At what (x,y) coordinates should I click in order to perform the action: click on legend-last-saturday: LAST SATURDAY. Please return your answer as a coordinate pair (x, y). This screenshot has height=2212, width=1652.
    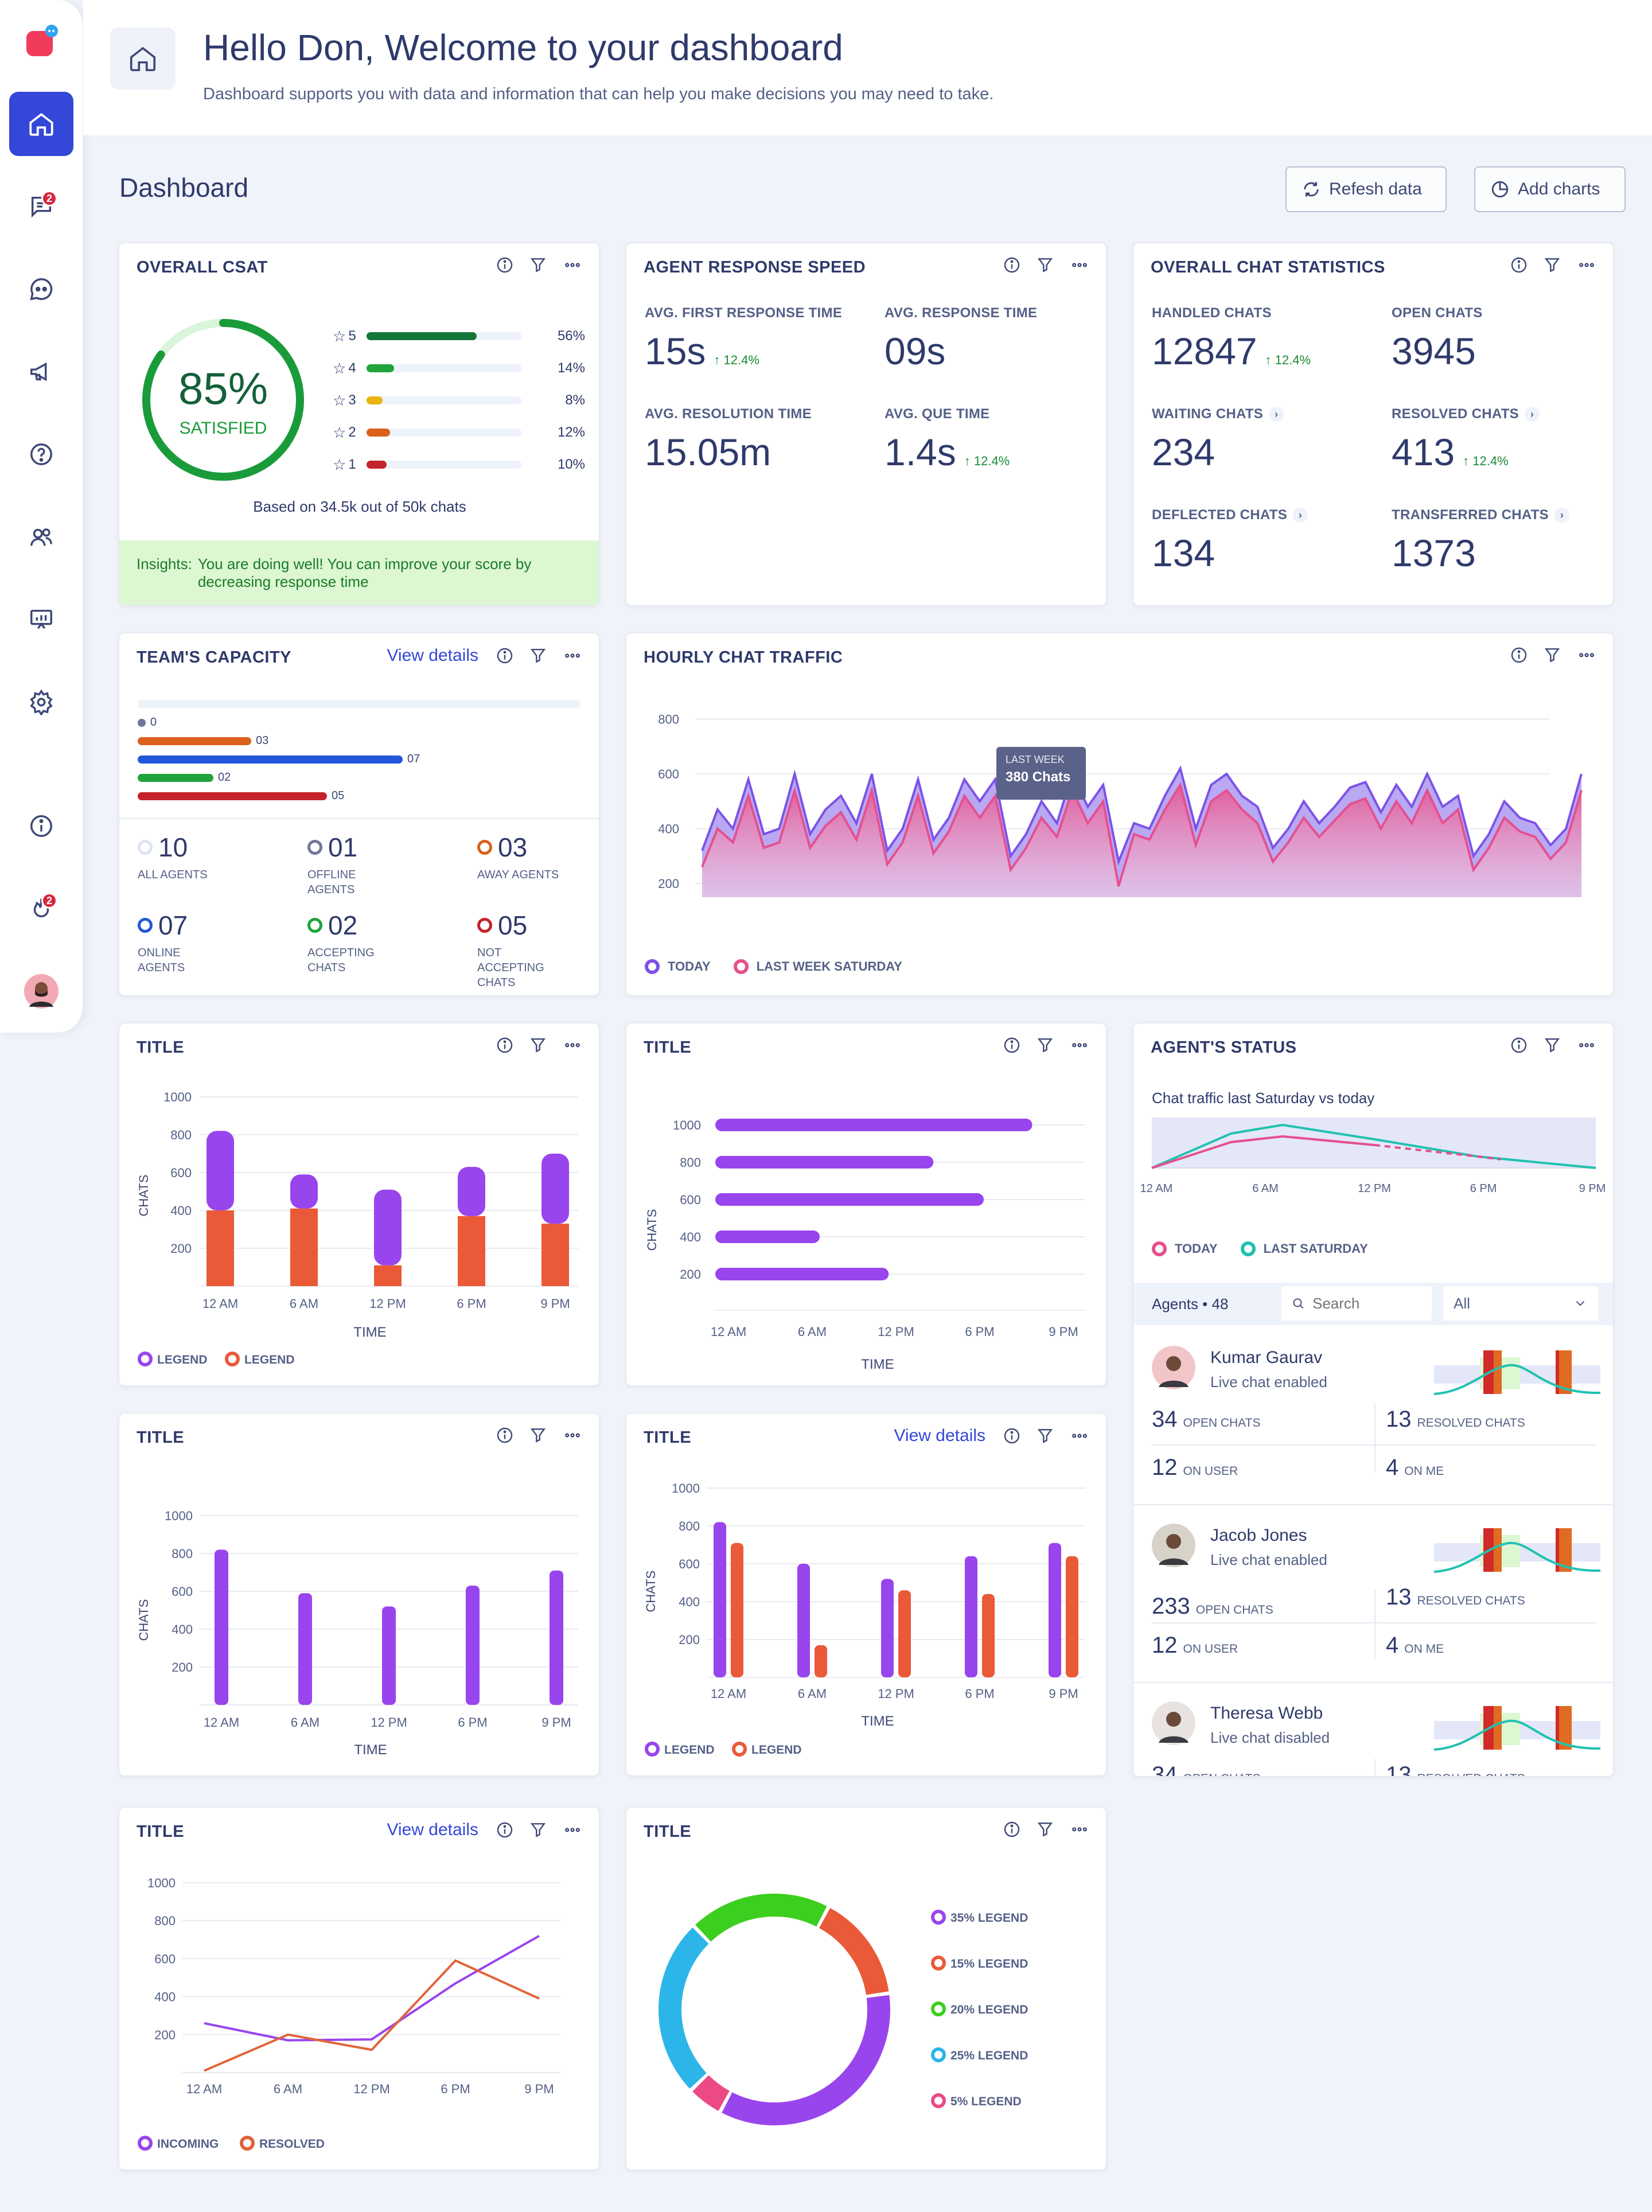
    Looking at the image, I should click on (1304, 1248).